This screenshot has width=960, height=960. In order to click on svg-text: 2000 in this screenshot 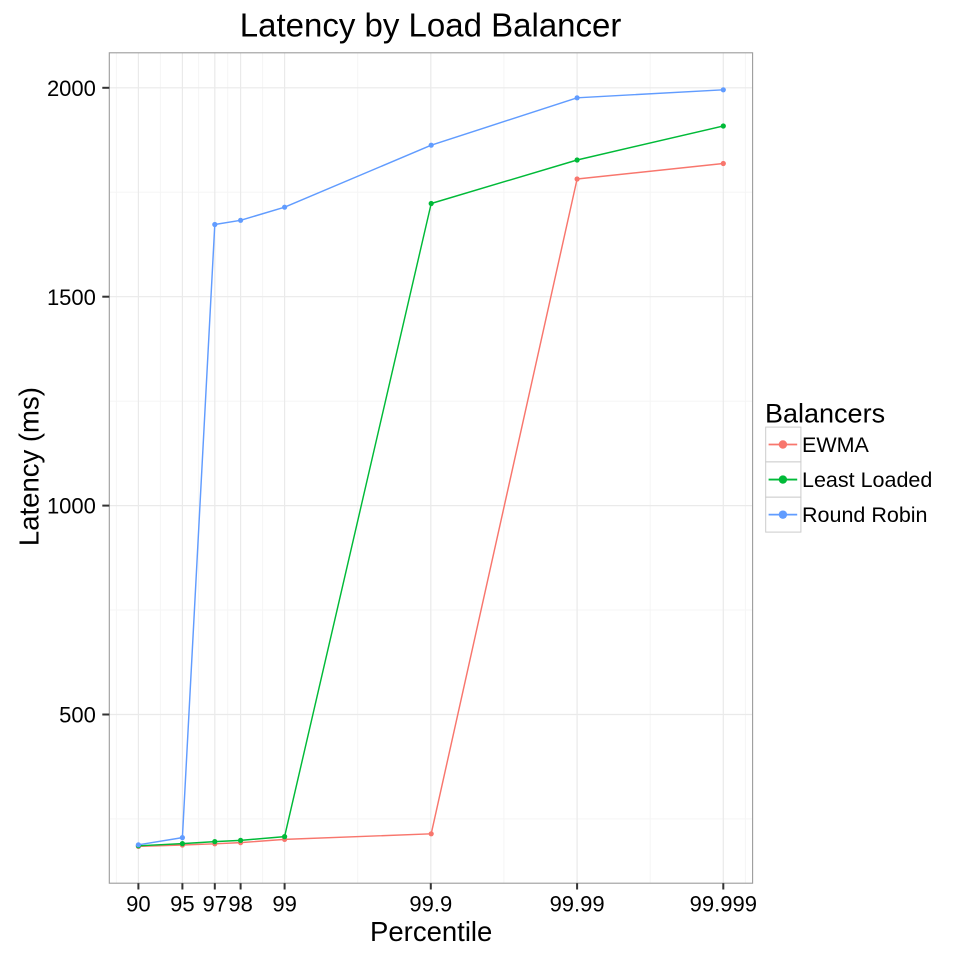, I will do `click(71, 88)`.